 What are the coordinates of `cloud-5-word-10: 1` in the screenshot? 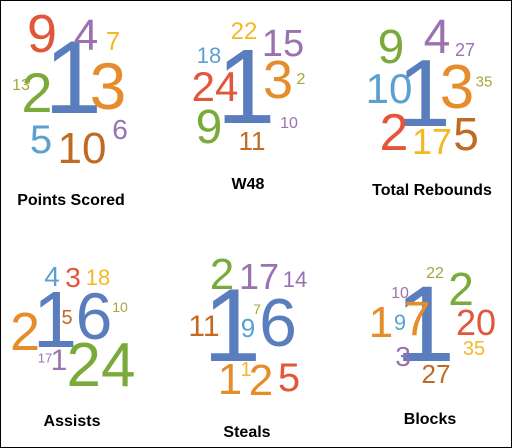 It's located at (246, 370).